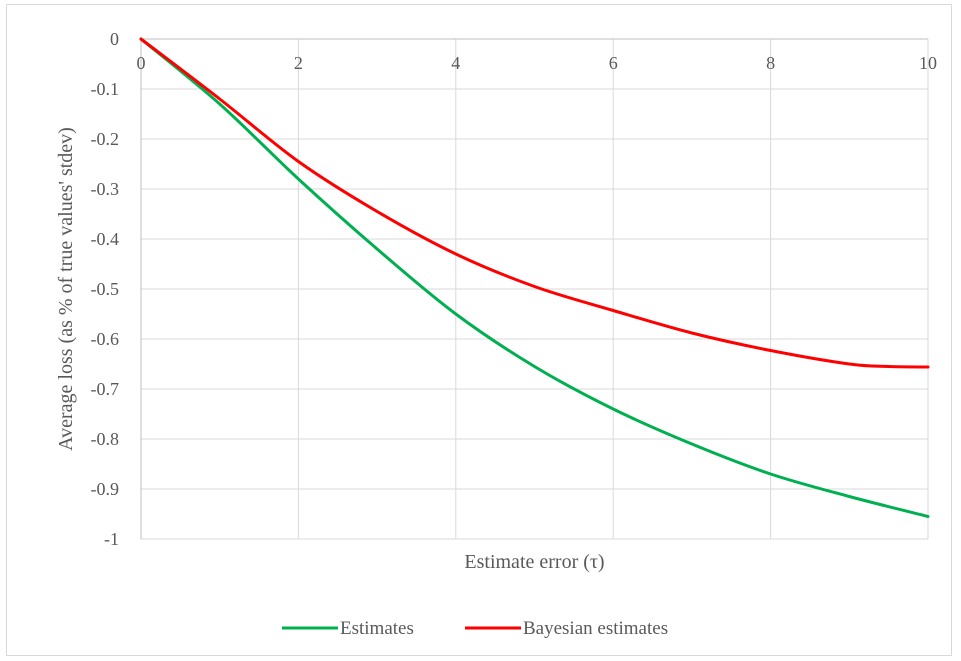 This screenshot has width=961, height=661. Describe the element at coordinates (770, 63) in the screenshot. I see `x-tick-label: 8` at that location.